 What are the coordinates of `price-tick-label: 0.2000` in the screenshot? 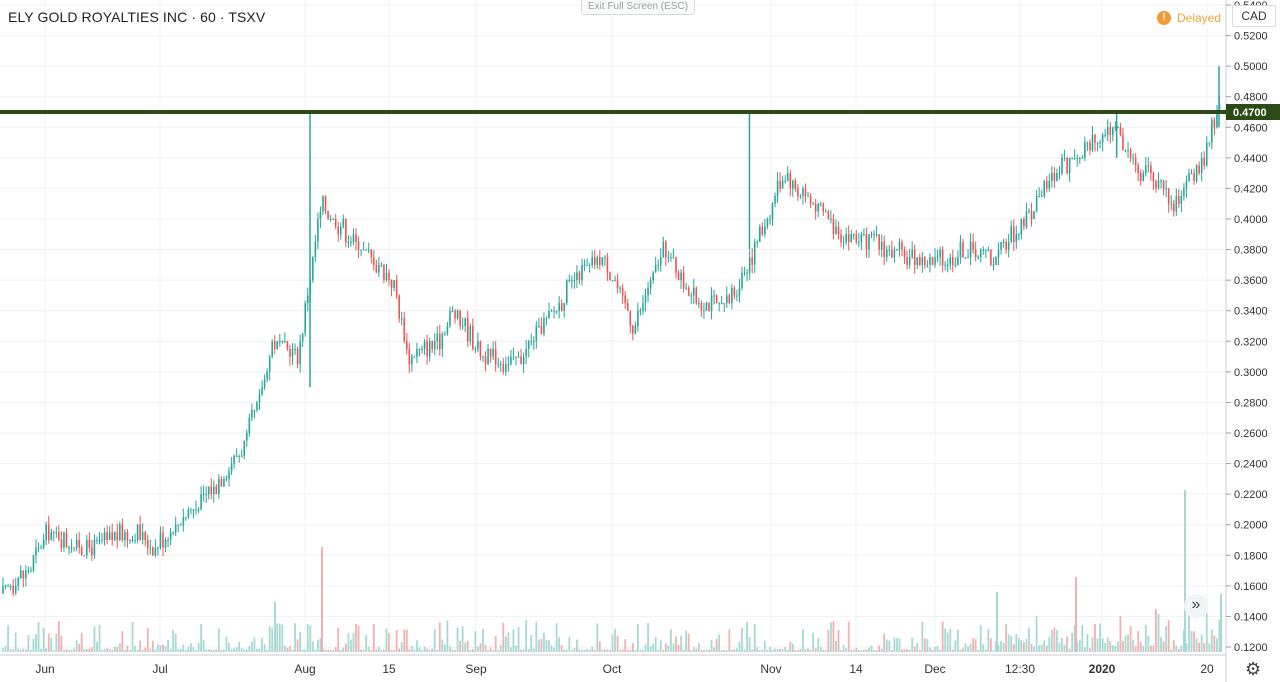 It's located at (1251, 526).